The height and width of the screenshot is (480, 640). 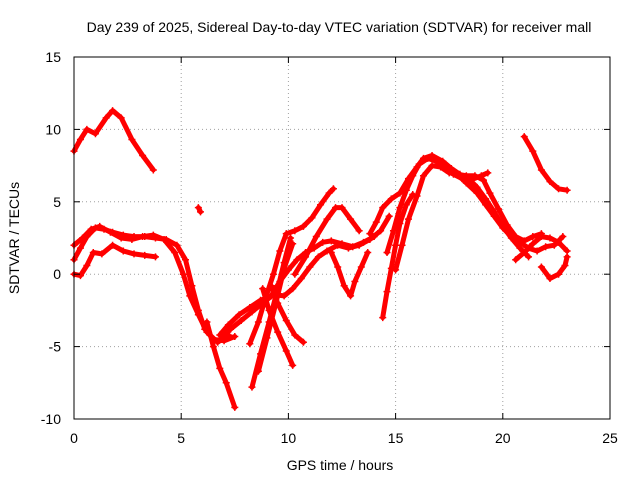 What do you see at coordinates (610, 438) in the screenshot?
I see `x-tick-label: 25` at bounding box center [610, 438].